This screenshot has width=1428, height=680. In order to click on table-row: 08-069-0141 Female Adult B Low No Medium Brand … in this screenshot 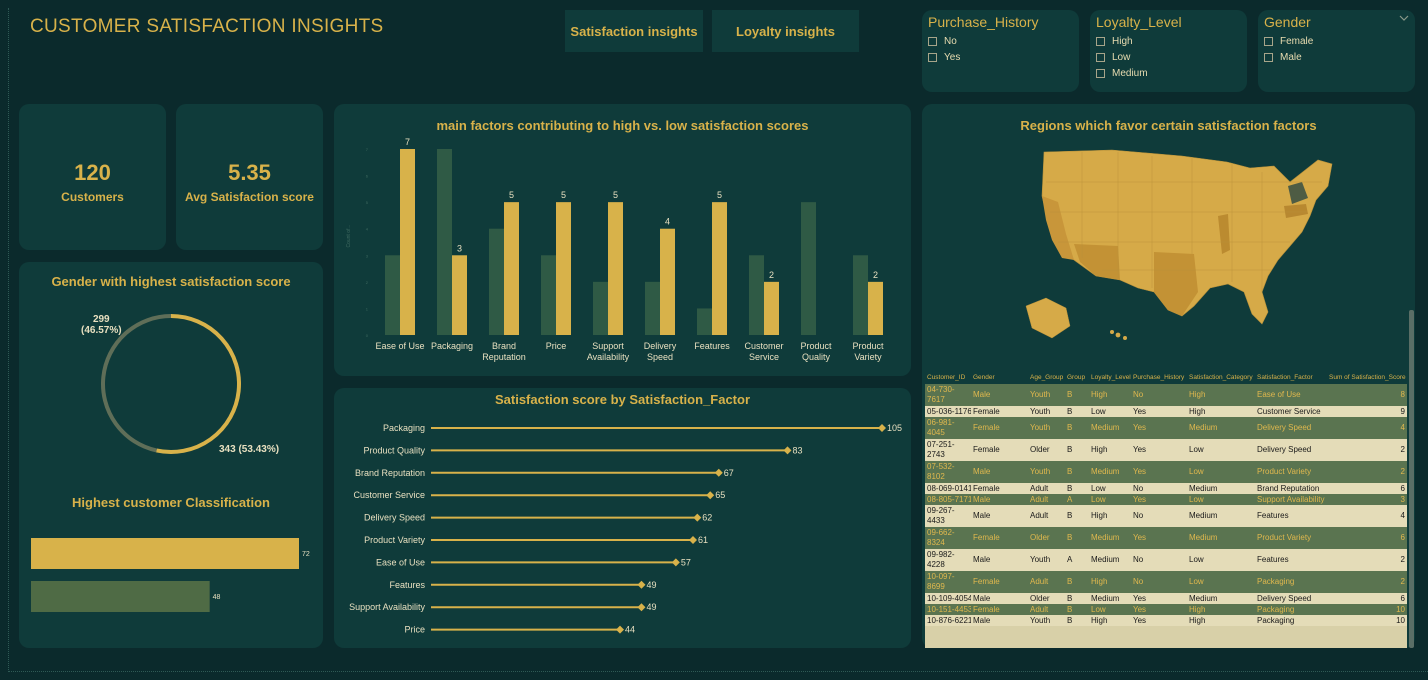, I will do `click(1166, 488)`.